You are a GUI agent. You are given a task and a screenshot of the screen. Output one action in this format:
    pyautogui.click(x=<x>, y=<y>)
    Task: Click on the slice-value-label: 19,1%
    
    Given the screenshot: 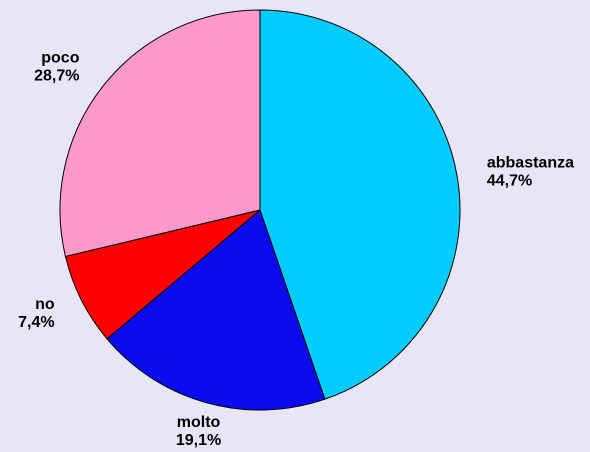 What is the action you would take?
    pyautogui.click(x=198, y=440)
    